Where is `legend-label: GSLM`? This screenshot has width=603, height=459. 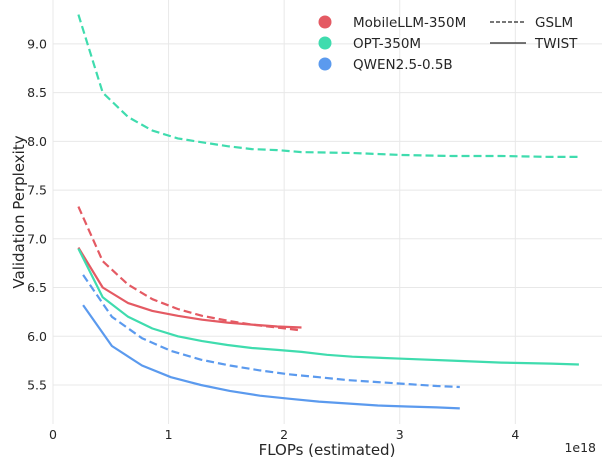 legend-label: GSLM is located at coordinates (554, 23).